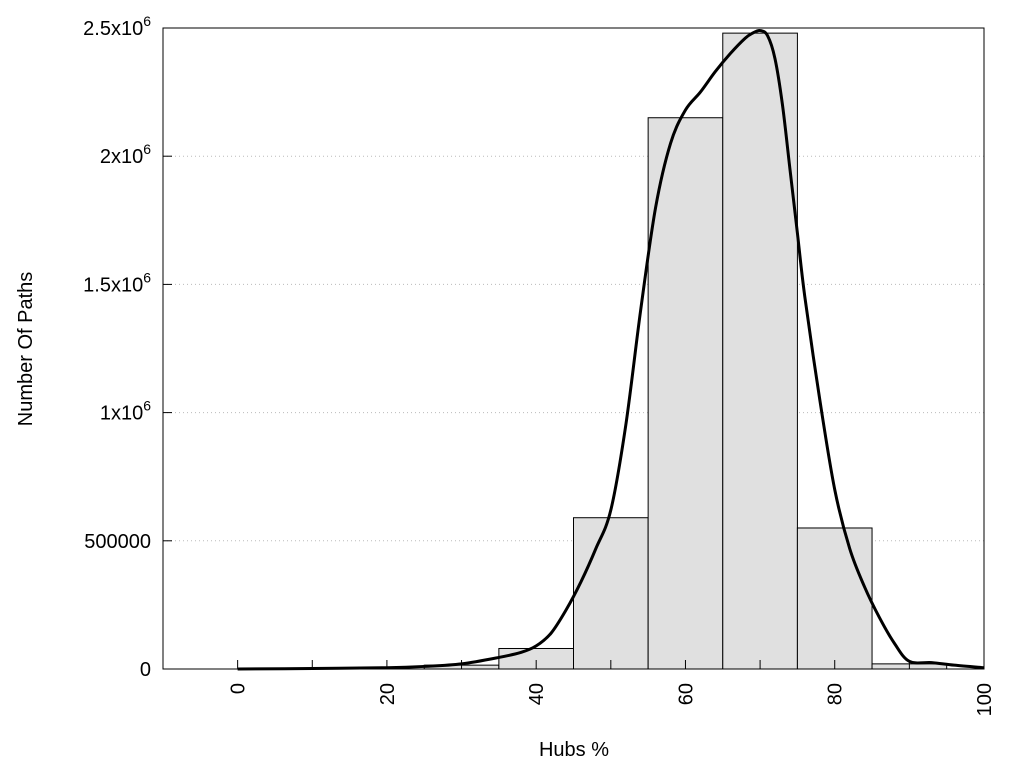 Image resolution: width=1024 pixels, height=768 pixels. What do you see at coordinates (574, 750) in the screenshot?
I see `x-axis-title: Hubs %` at bounding box center [574, 750].